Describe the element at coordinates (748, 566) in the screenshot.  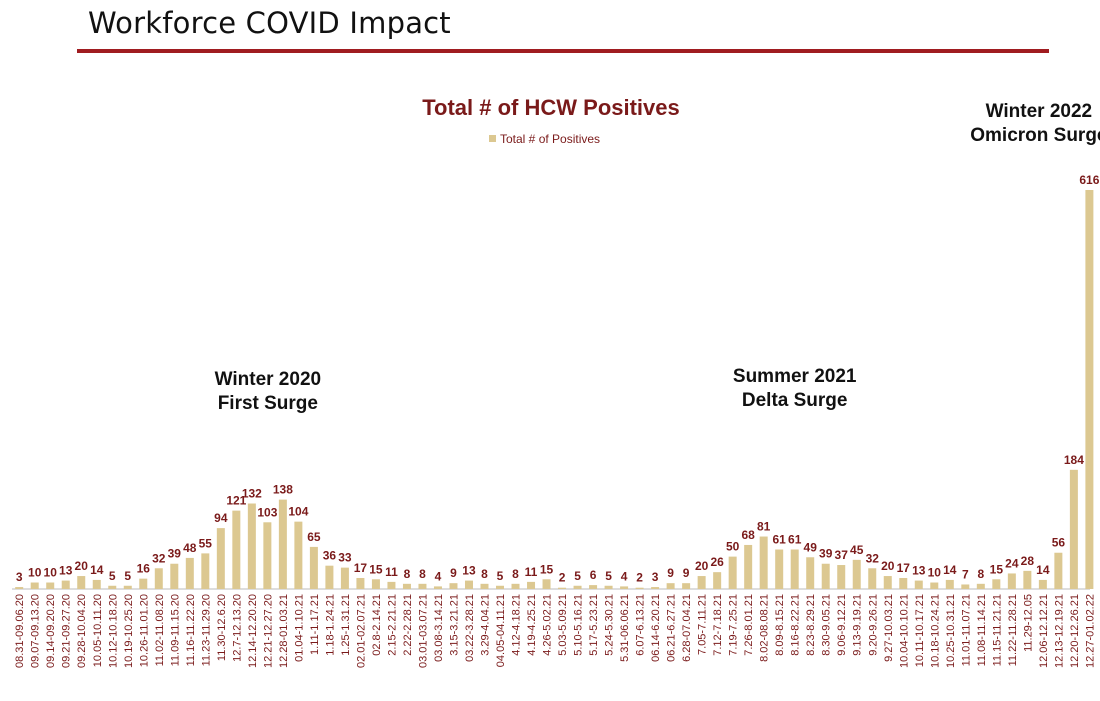
I see `bar-7.26-8.01.21` at that location.